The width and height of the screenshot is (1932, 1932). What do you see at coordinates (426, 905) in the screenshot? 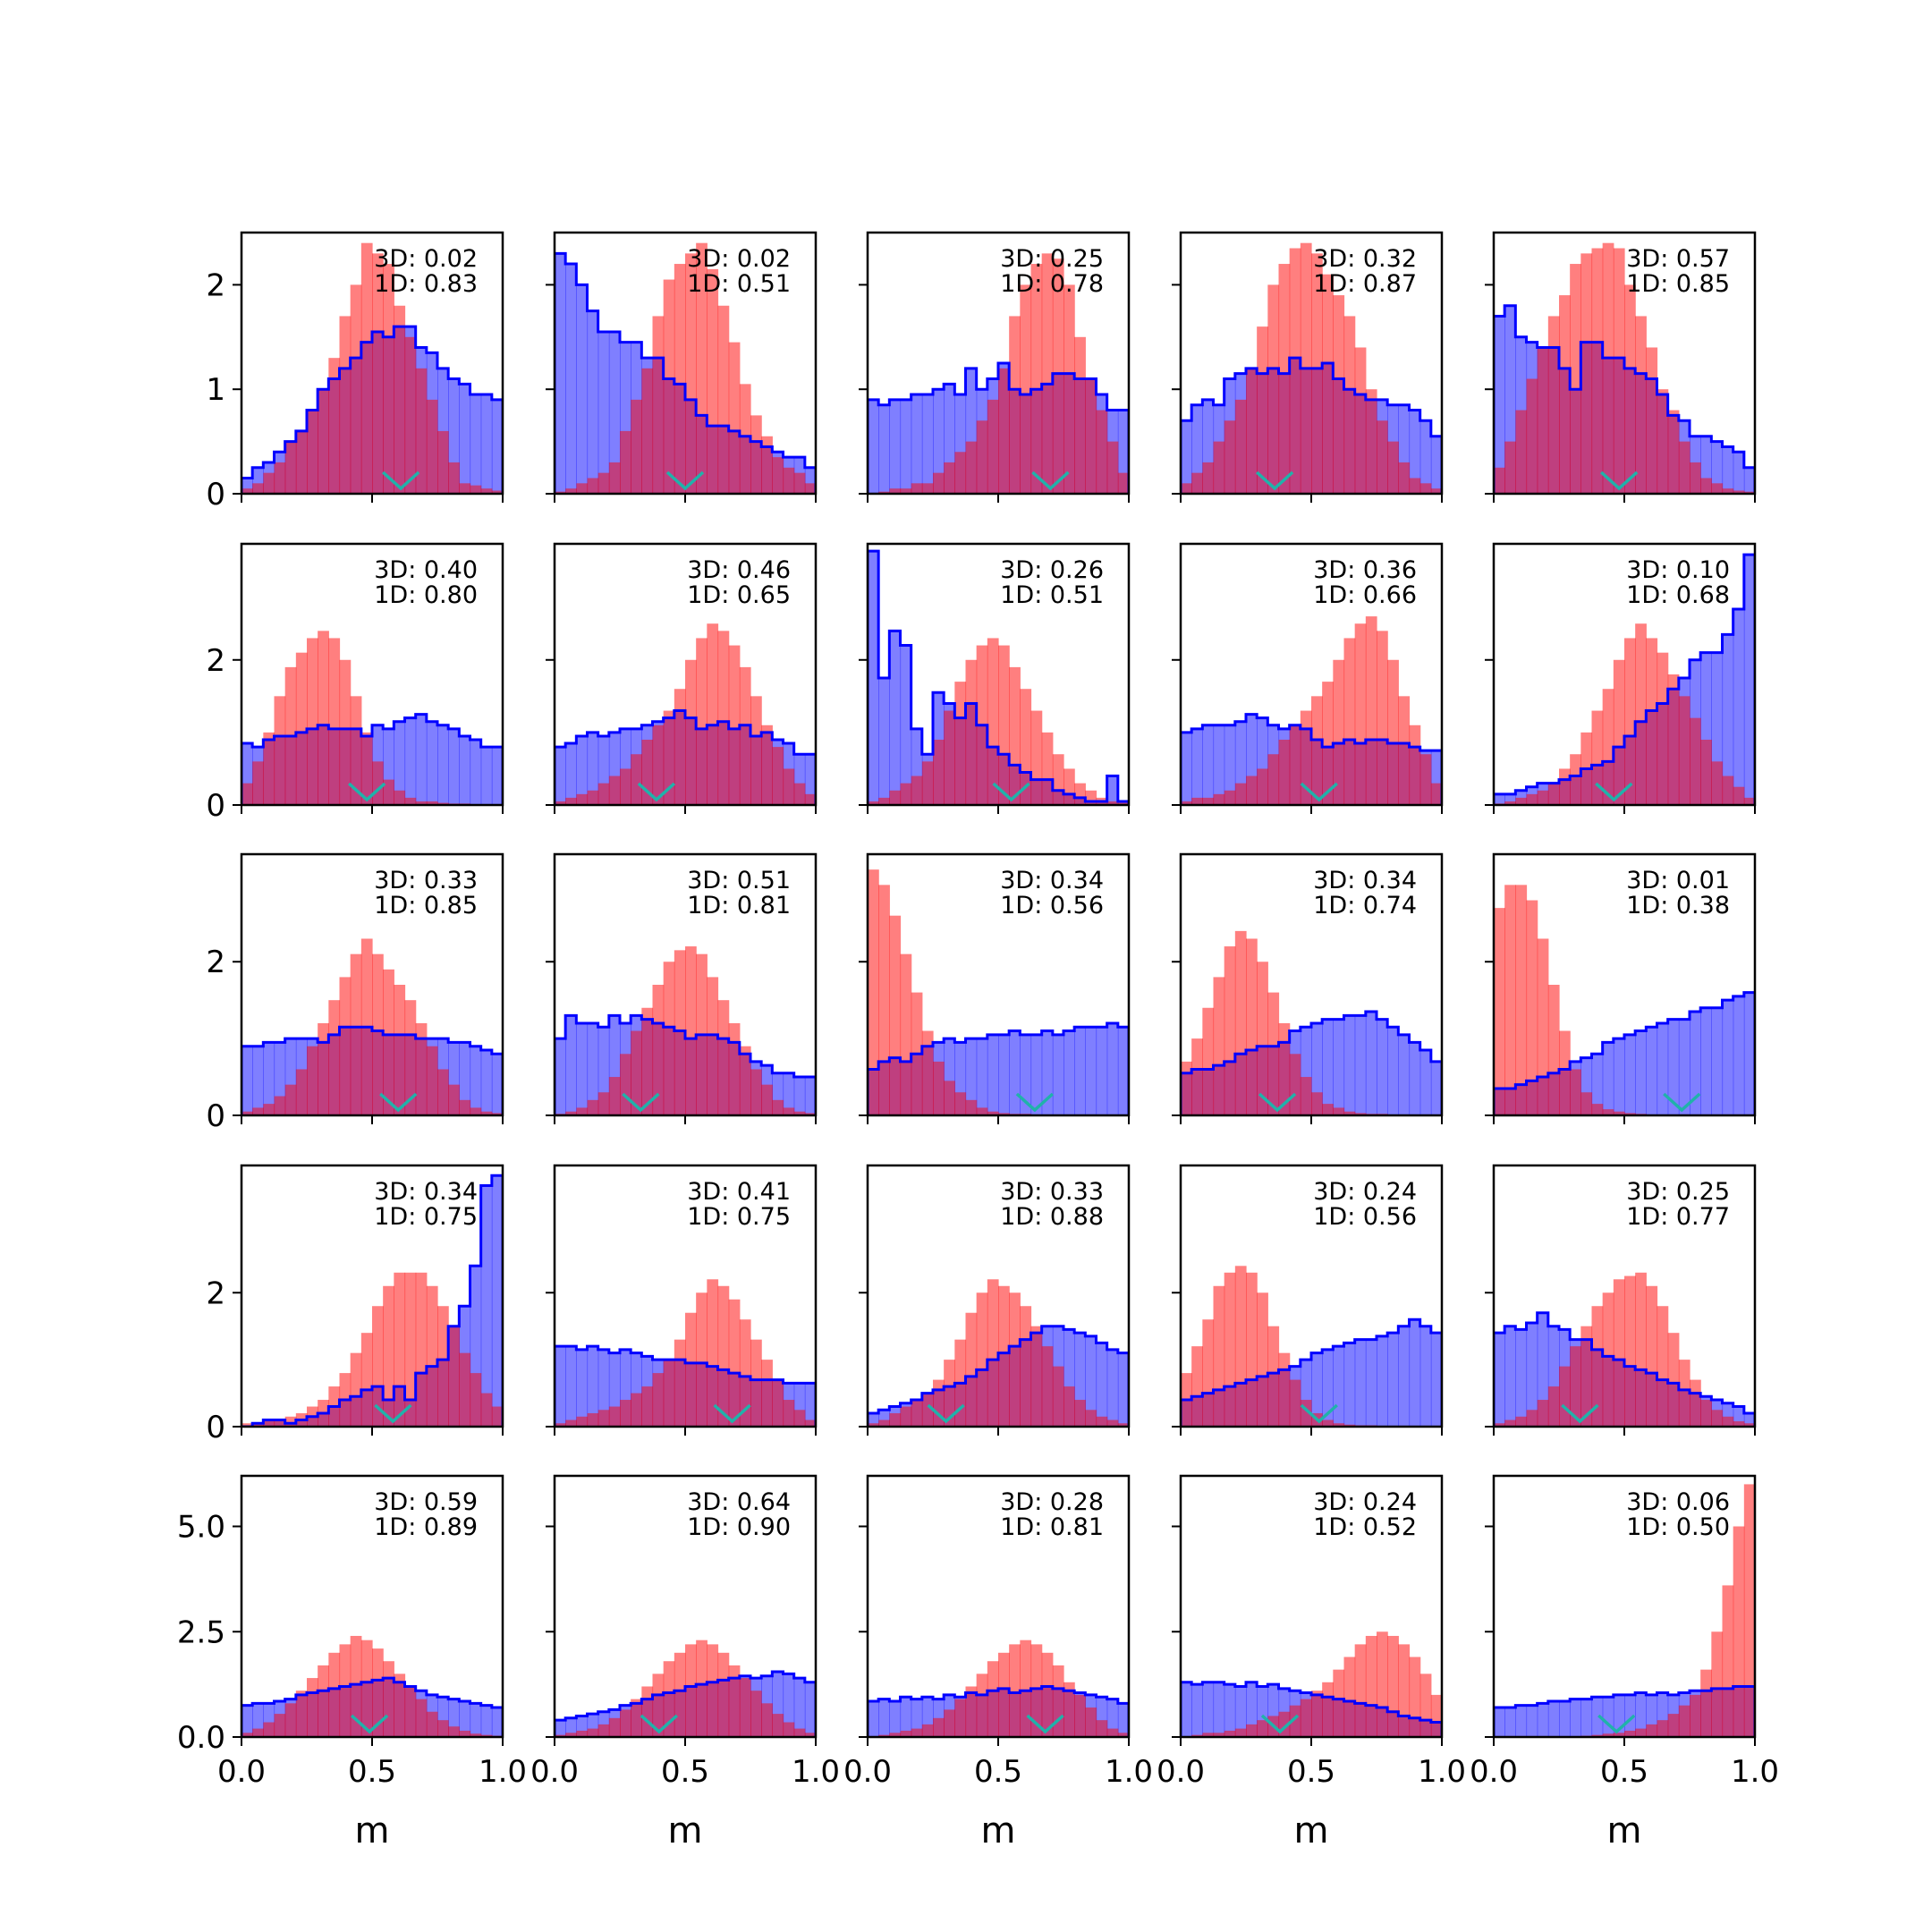
I see `annotation-1d: 1D: 0.85` at bounding box center [426, 905].